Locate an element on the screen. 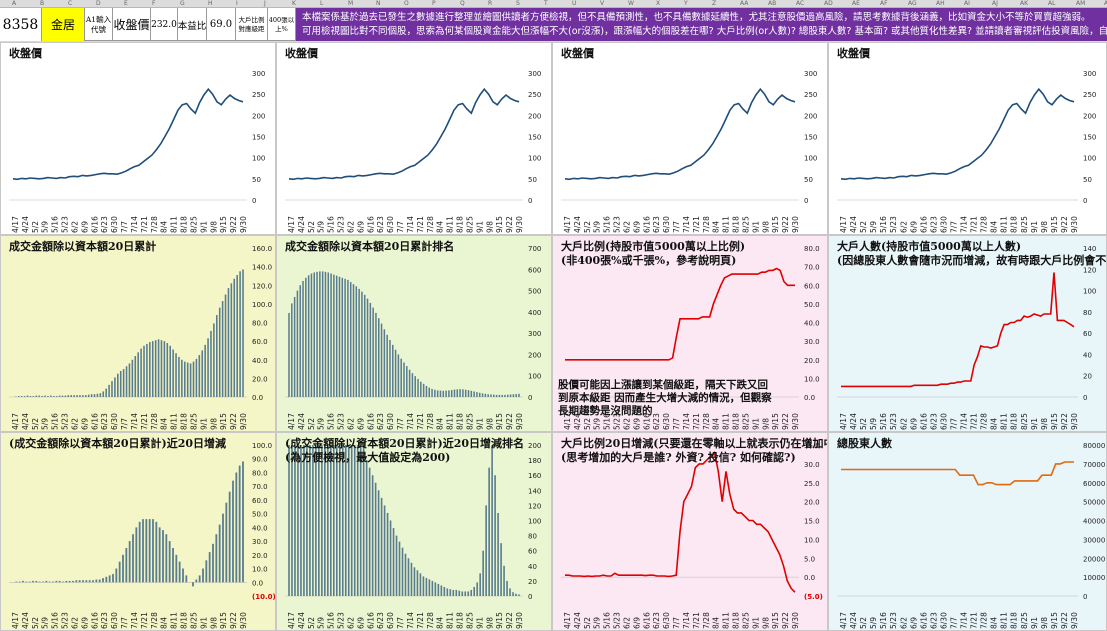 This screenshot has height=631, width=1107. y-tick-label: 20.0 is located at coordinates (260, 556).